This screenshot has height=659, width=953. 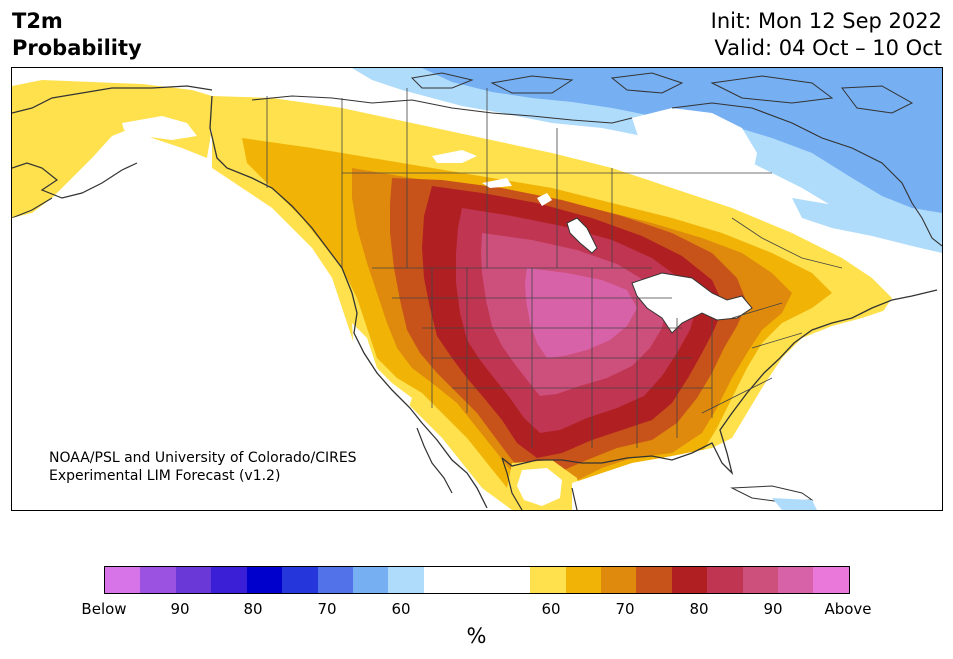 I want to click on cuba-below, so click(x=794, y=504).